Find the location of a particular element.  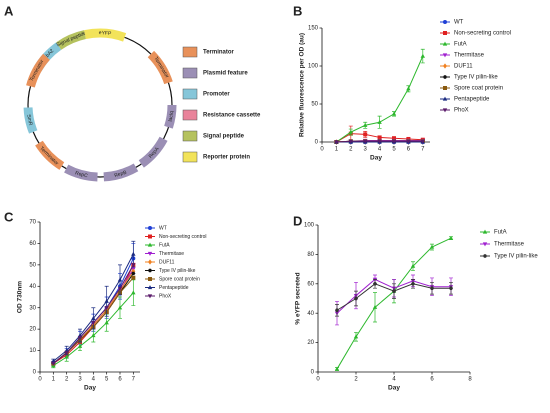

legend-label: Pentapeptide is located at coordinates (472, 100).